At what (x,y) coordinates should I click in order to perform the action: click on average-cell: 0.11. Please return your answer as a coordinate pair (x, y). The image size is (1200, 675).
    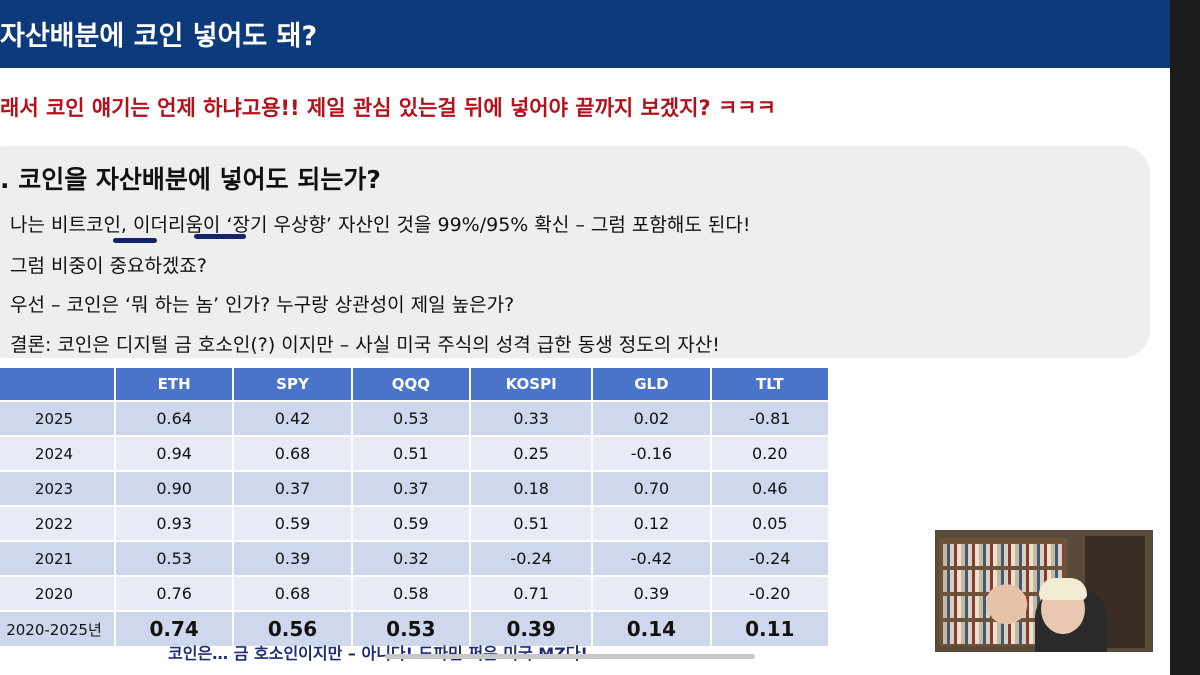
    Looking at the image, I should click on (770, 629).